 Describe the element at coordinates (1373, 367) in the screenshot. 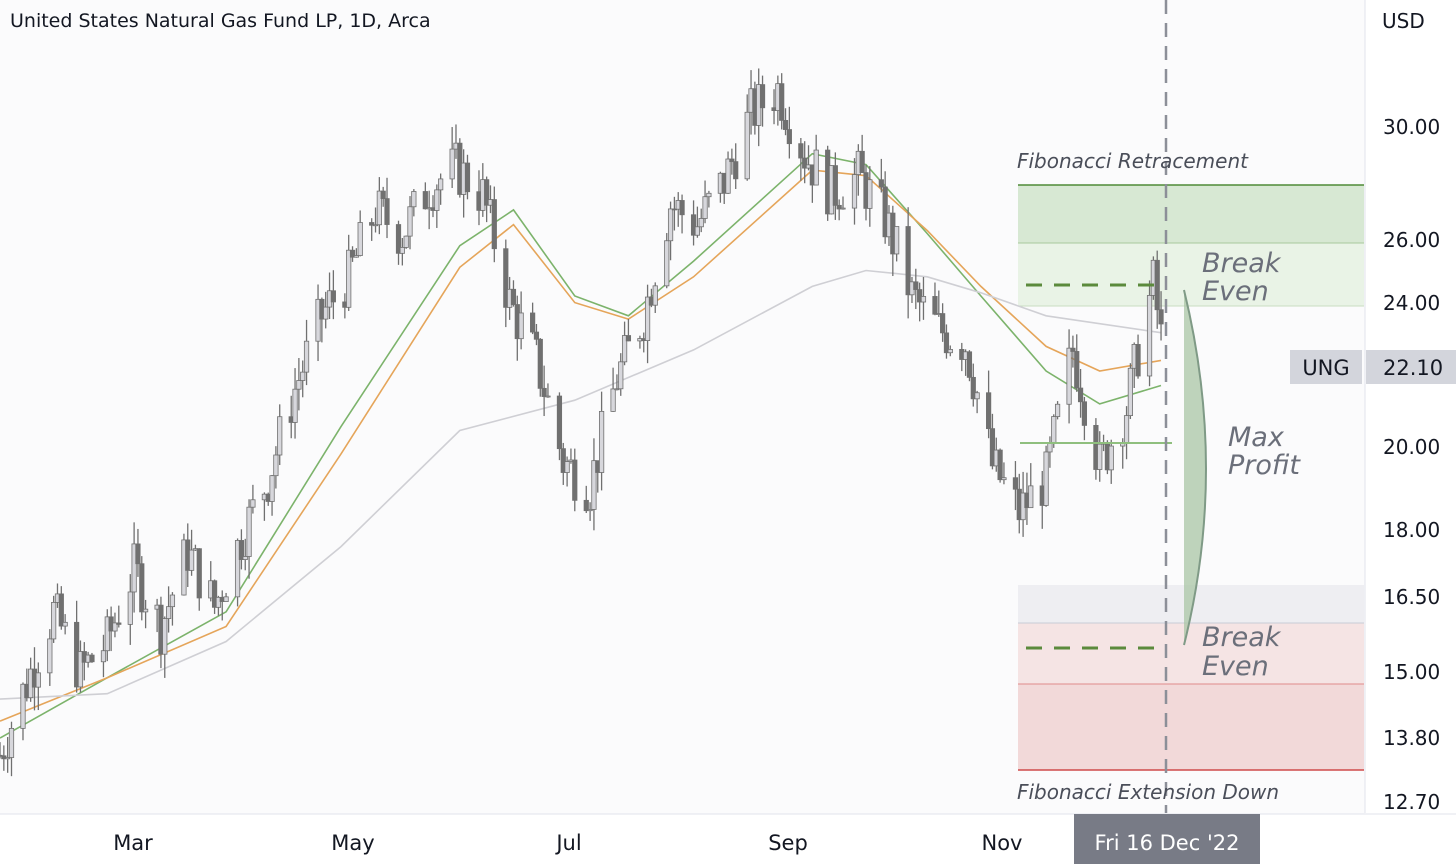

I see `symbol-badge: UNG 22.10` at that location.